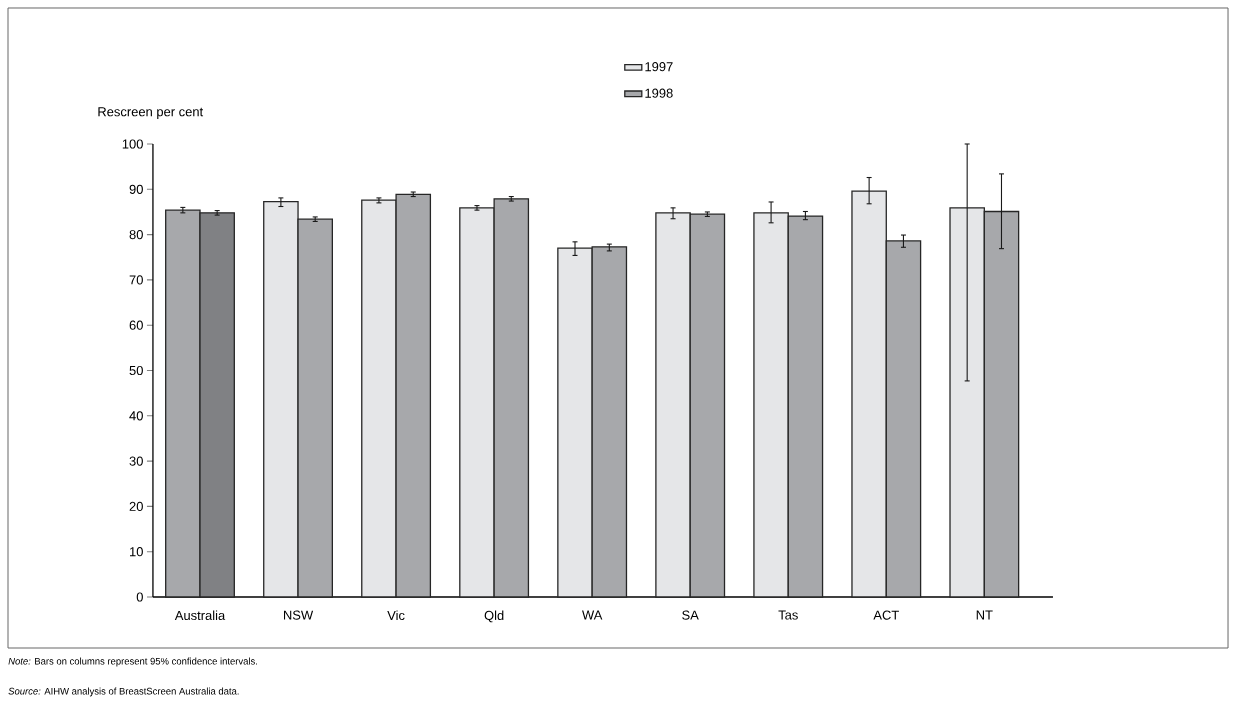 The height and width of the screenshot is (711, 1236). What do you see at coordinates (136, 506) in the screenshot?
I see `y-tick-label: 20` at bounding box center [136, 506].